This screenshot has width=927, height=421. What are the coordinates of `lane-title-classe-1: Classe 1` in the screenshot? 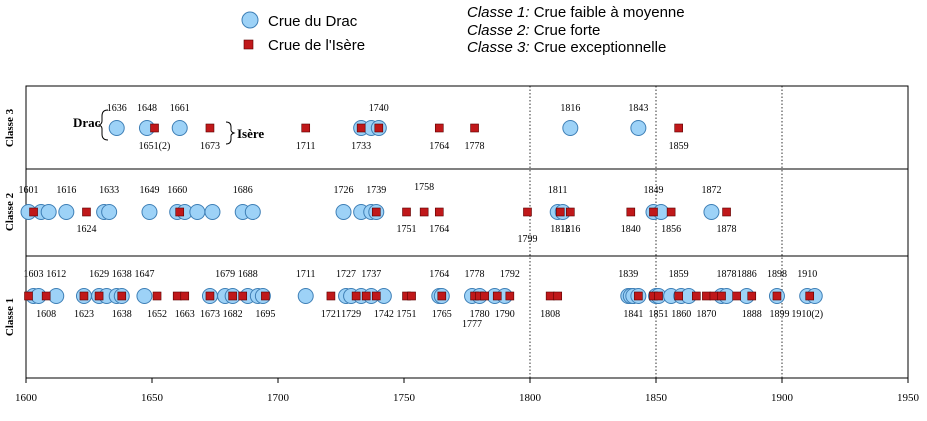 It's located at (10, 317).